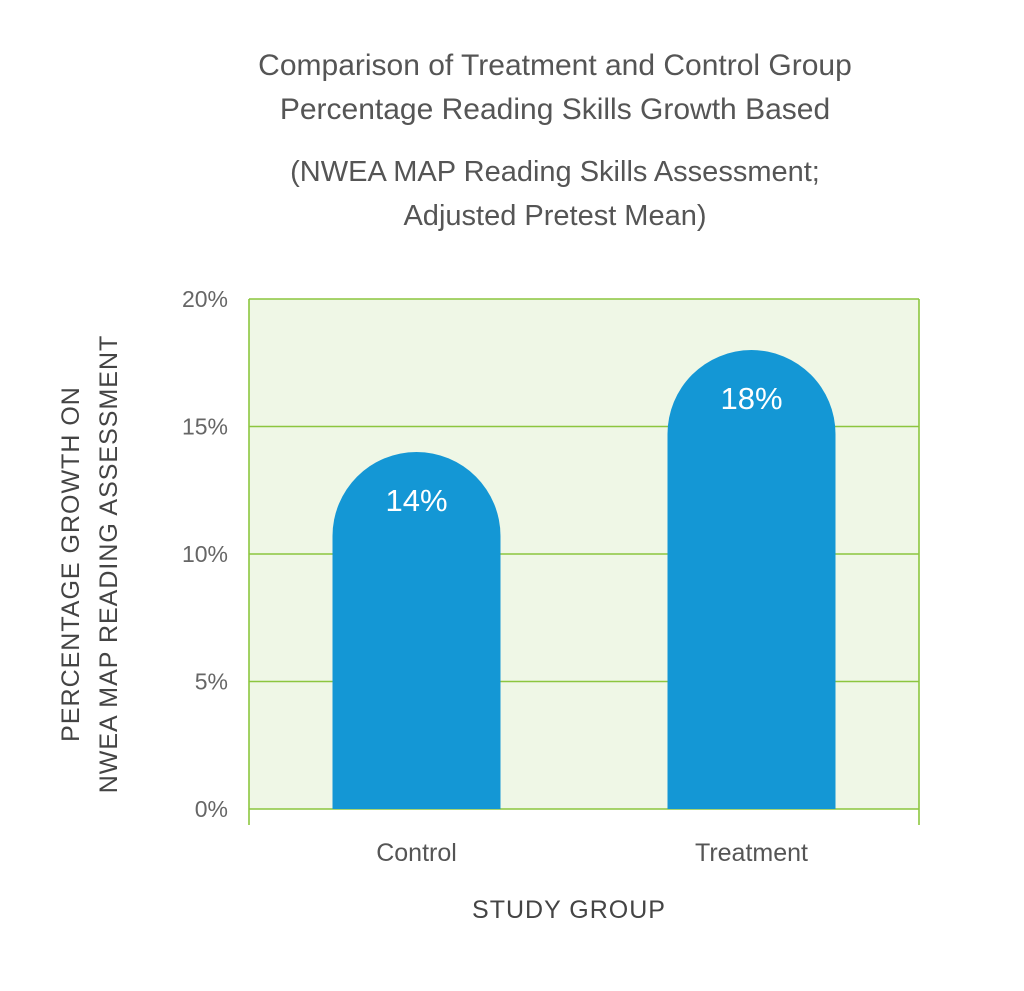 The height and width of the screenshot is (991, 1024). I want to click on x-category-label: Treatment, so click(751, 853).